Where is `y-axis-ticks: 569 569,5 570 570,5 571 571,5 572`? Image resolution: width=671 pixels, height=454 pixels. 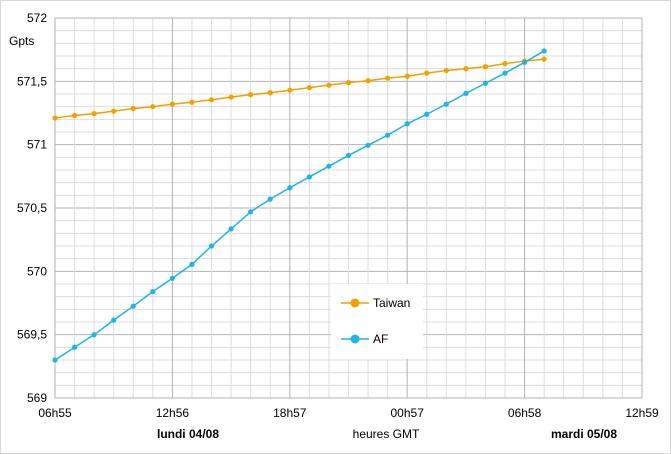
y-axis-ticks: 569 569,5 570 570,5 571 571,5 572 is located at coordinates (32, 208).